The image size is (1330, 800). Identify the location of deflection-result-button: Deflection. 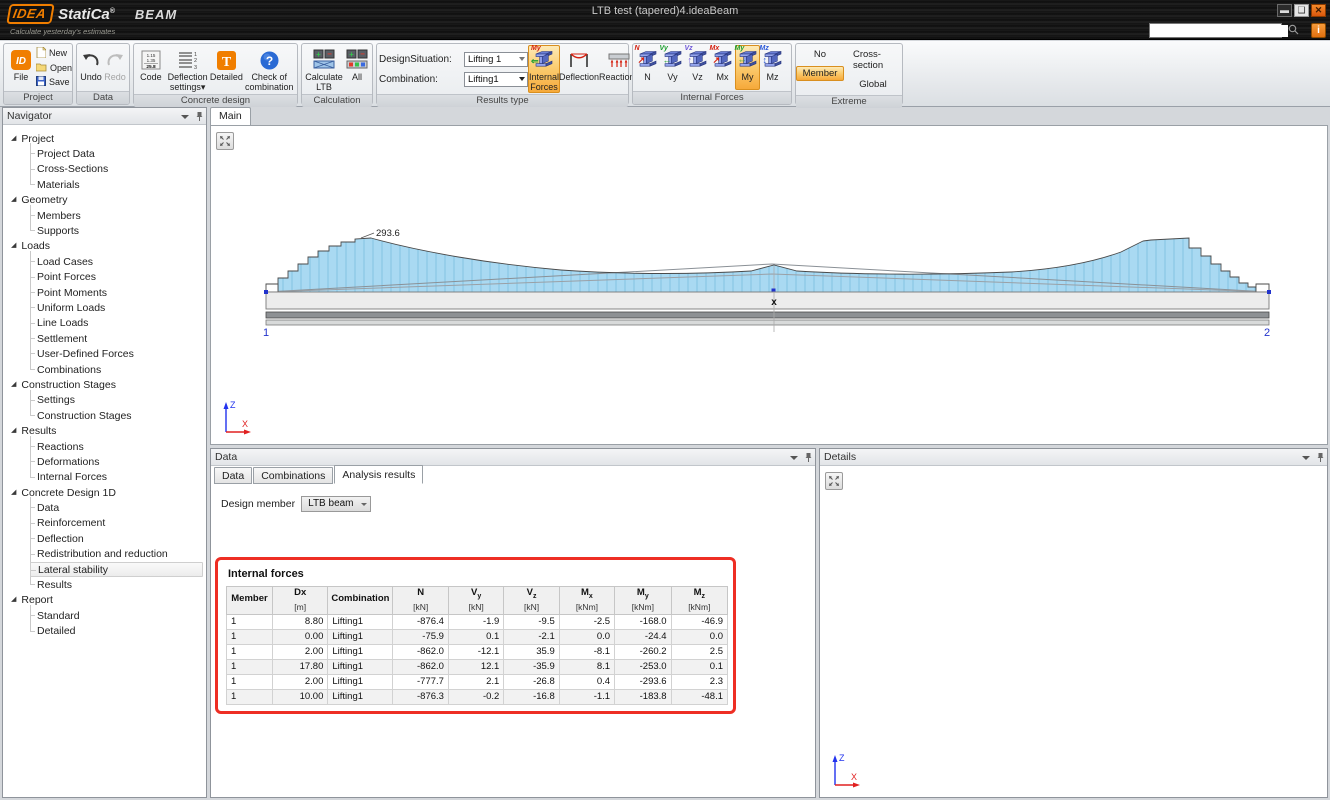
(579, 69).